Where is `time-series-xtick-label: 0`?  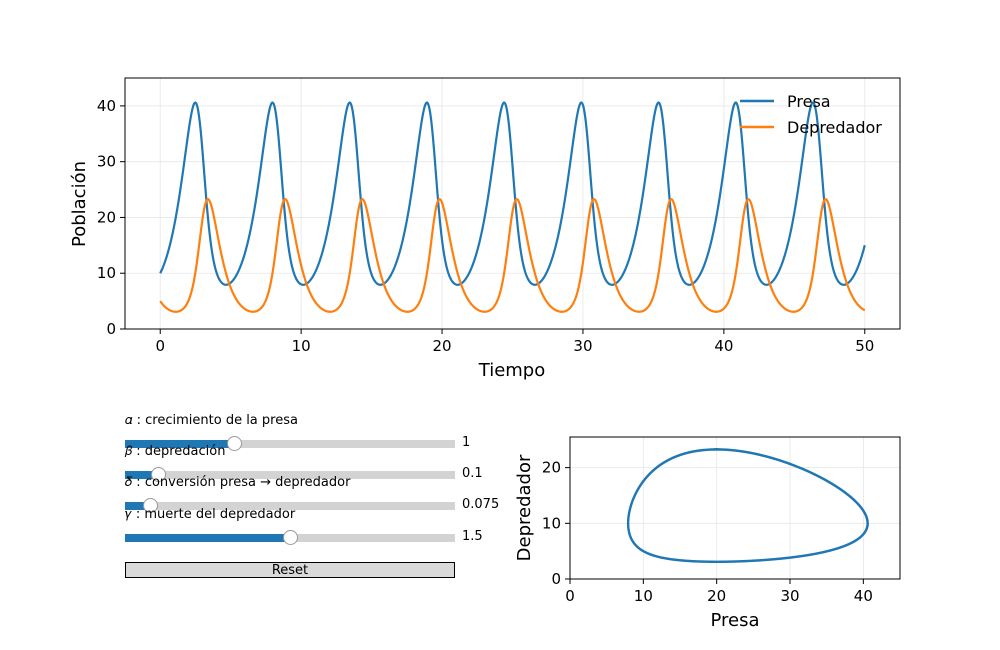
time-series-xtick-label: 0 is located at coordinates (160, 346).